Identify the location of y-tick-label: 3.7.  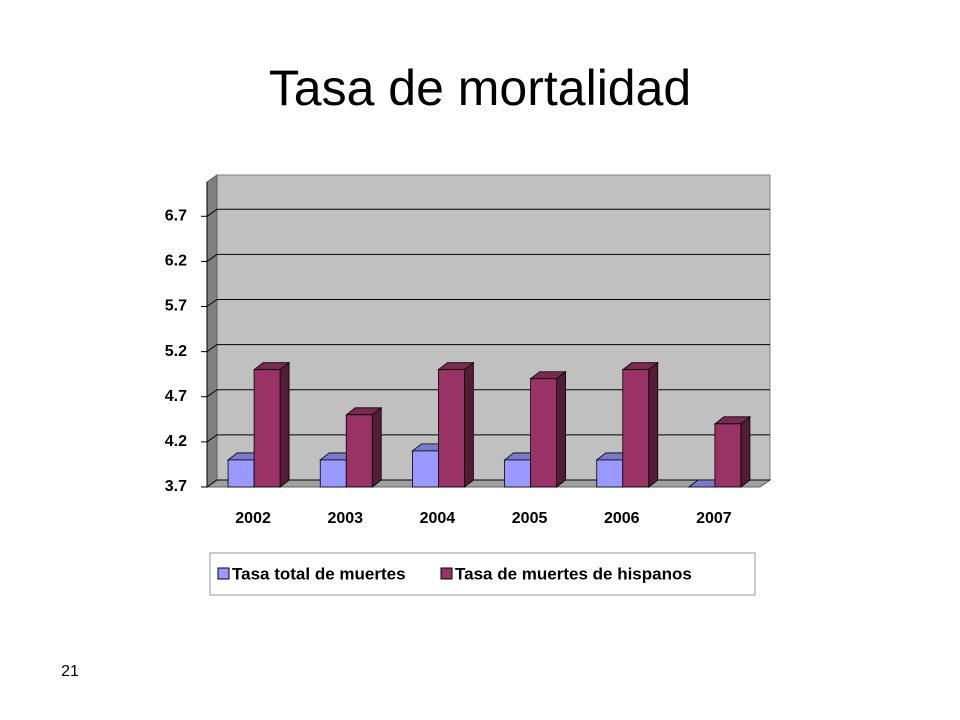
(176, 486).